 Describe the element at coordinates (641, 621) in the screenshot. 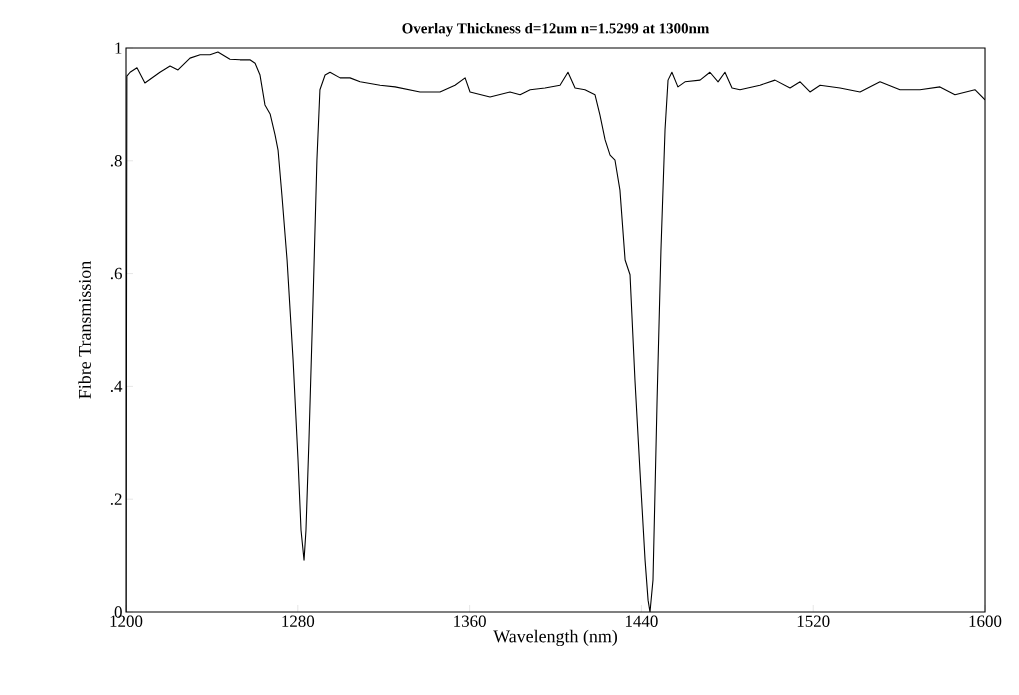

I see `x-tick-label: 1440` at that location.